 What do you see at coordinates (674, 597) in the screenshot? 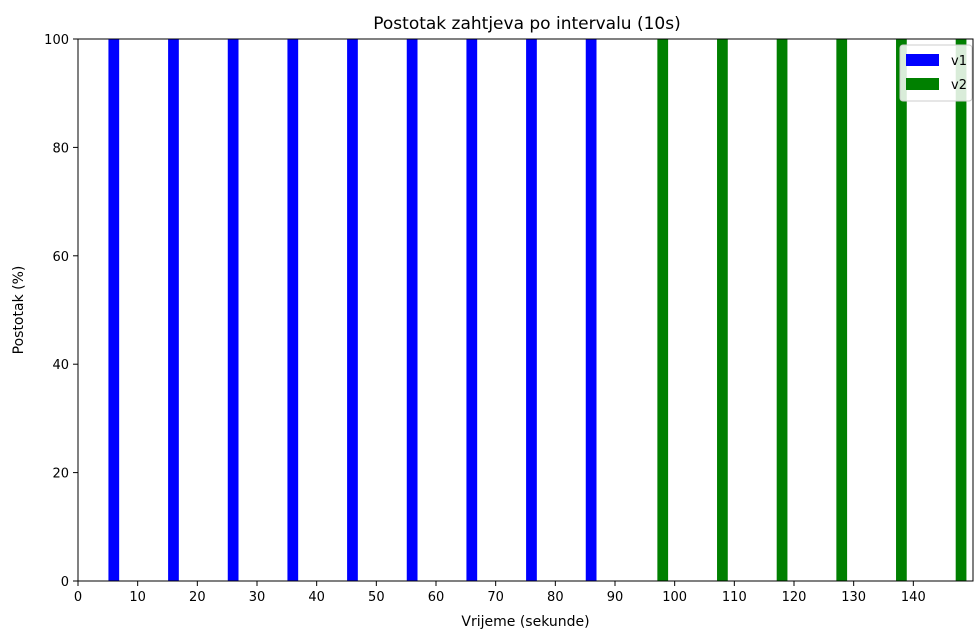
I see `x-tick-label: 100` at bounding box center [674, 597].